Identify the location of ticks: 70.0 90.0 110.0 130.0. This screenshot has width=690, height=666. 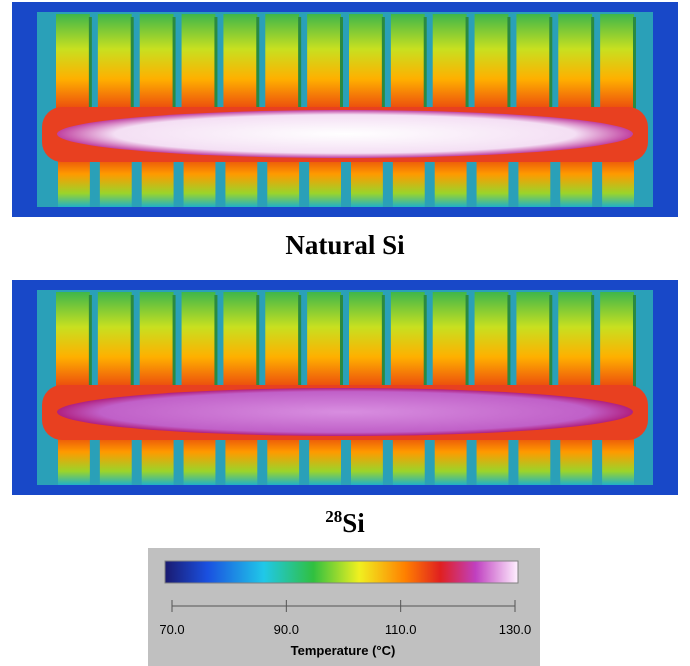
(345, 618).